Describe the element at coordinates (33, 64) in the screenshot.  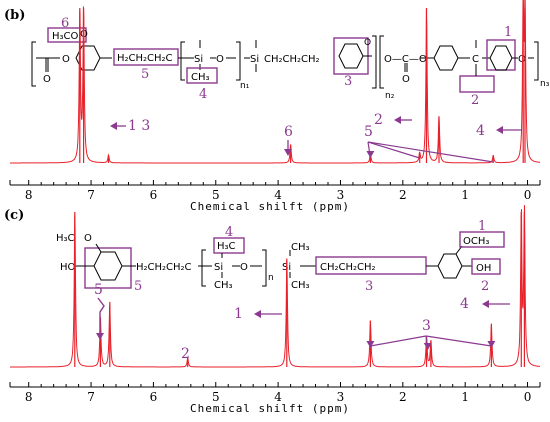
I see `structure-b-bracket-left` at that location.